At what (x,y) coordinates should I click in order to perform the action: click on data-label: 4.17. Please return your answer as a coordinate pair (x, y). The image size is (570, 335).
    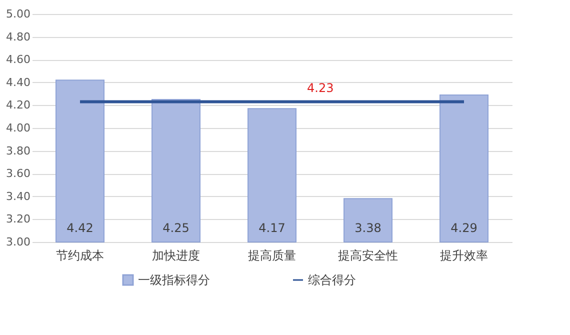
    Looking at the image, I should click on (272, 228).